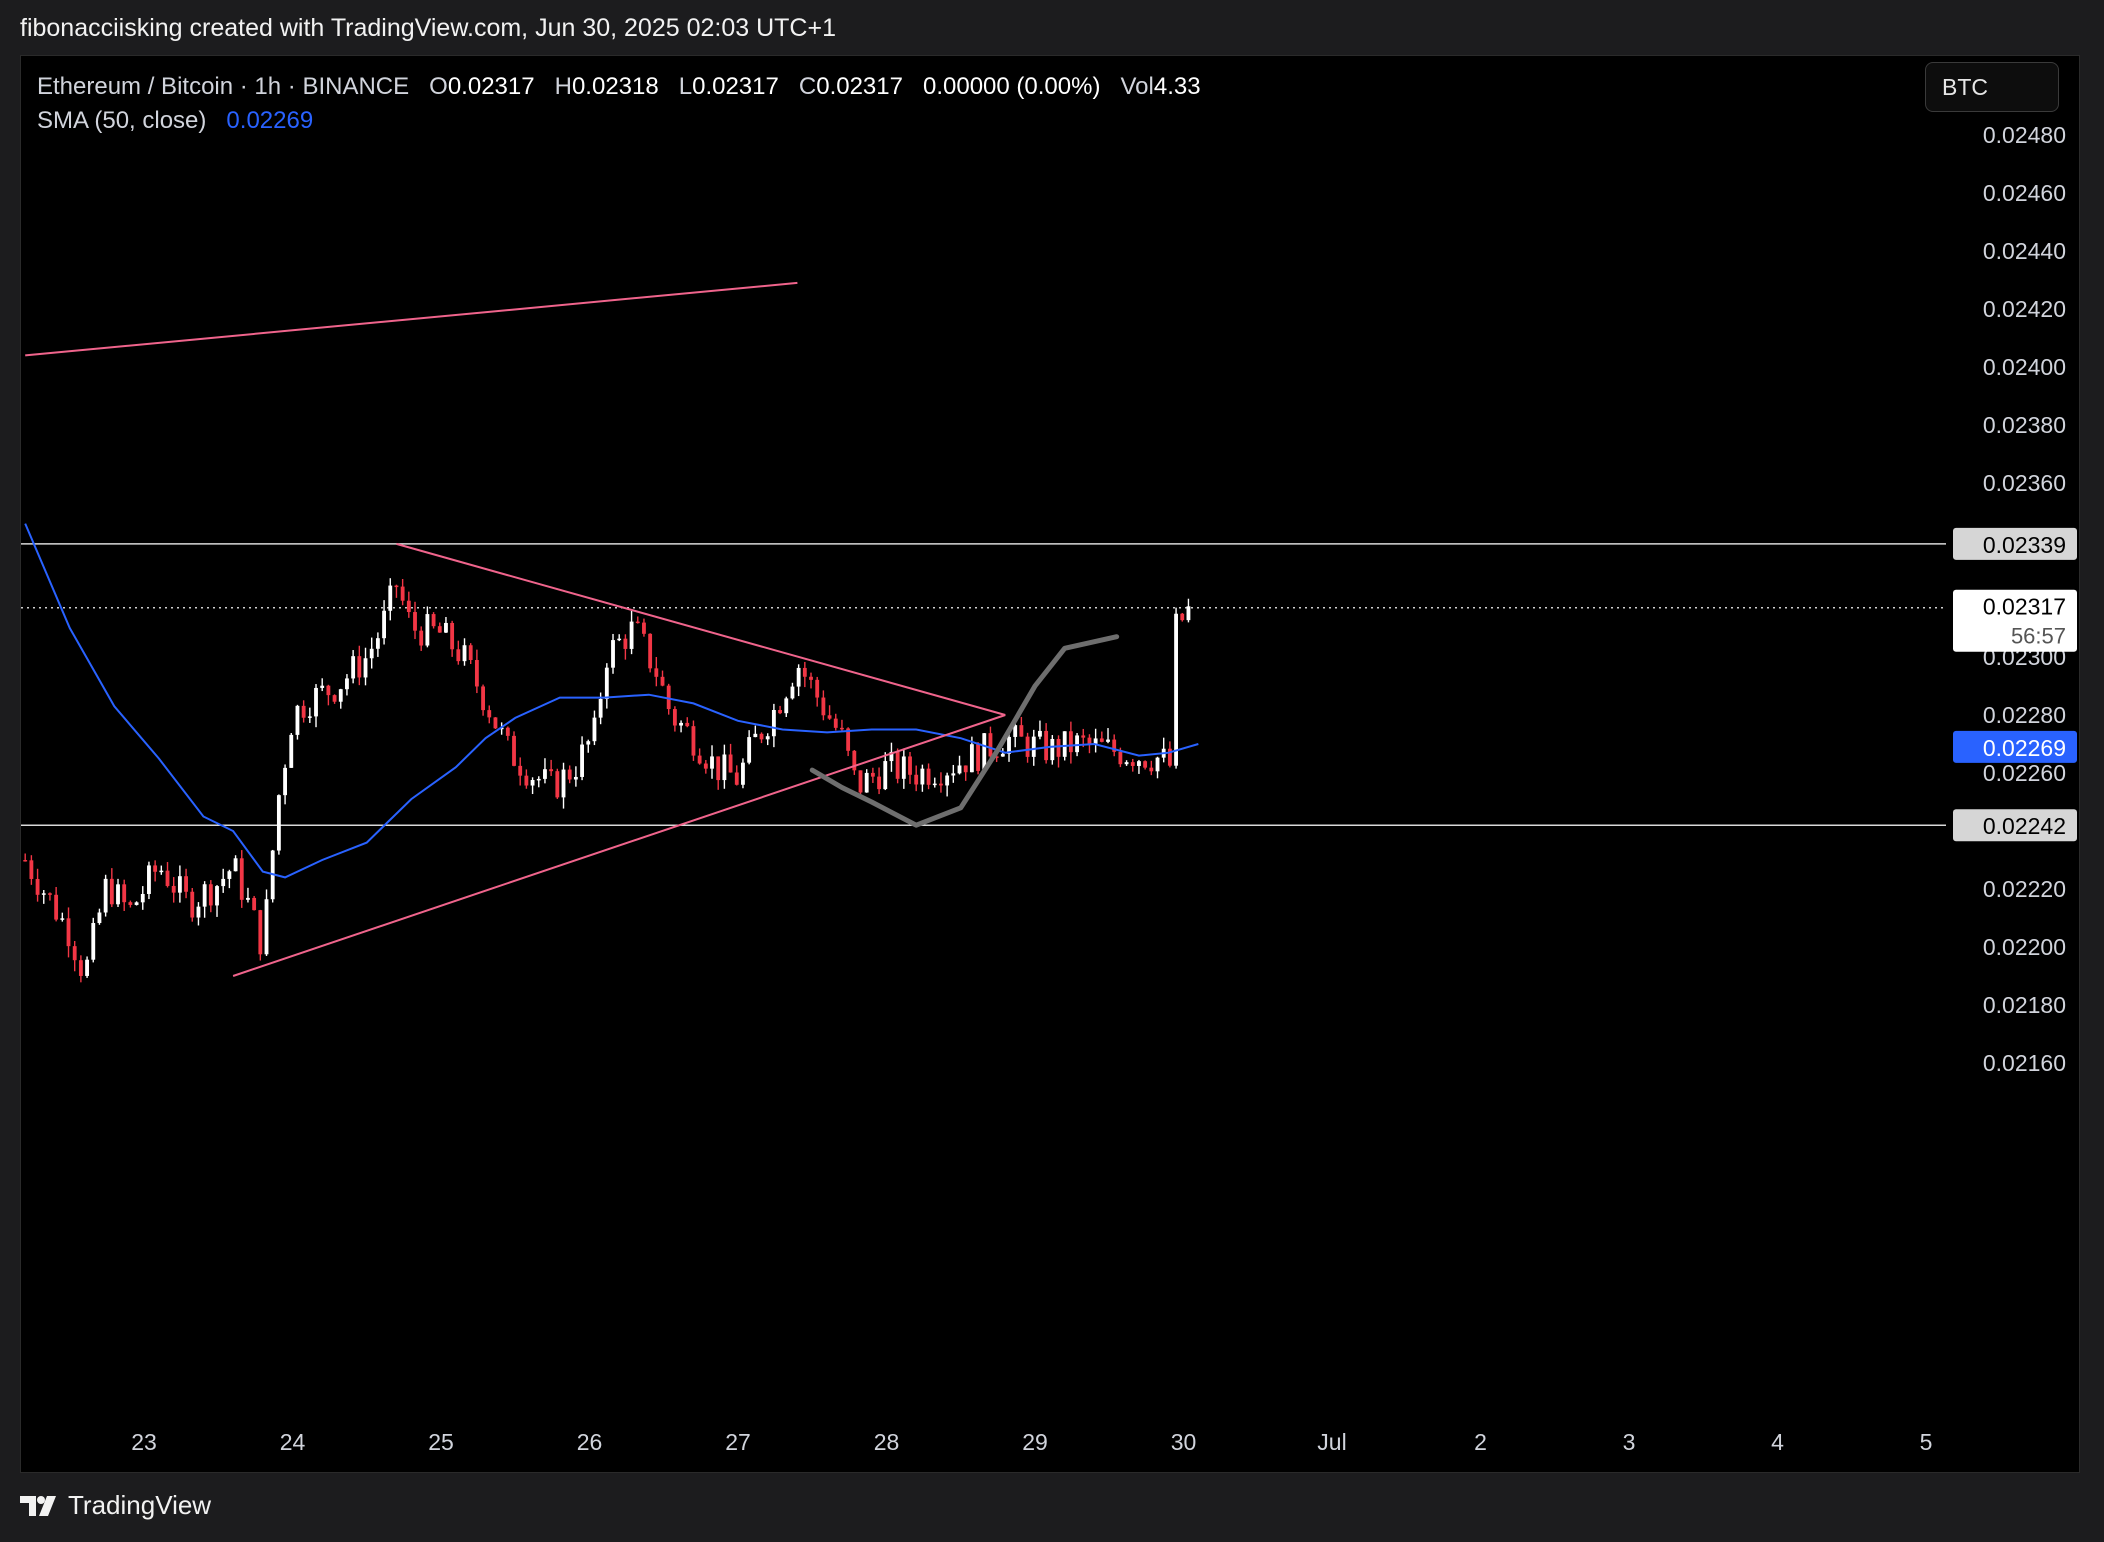 The image size is (2104, 1542). What do you see at coordinates (115, 1505) in the screenshot?
I see `tradingview-logo: TradingView` at bounding box center [115, 1505].